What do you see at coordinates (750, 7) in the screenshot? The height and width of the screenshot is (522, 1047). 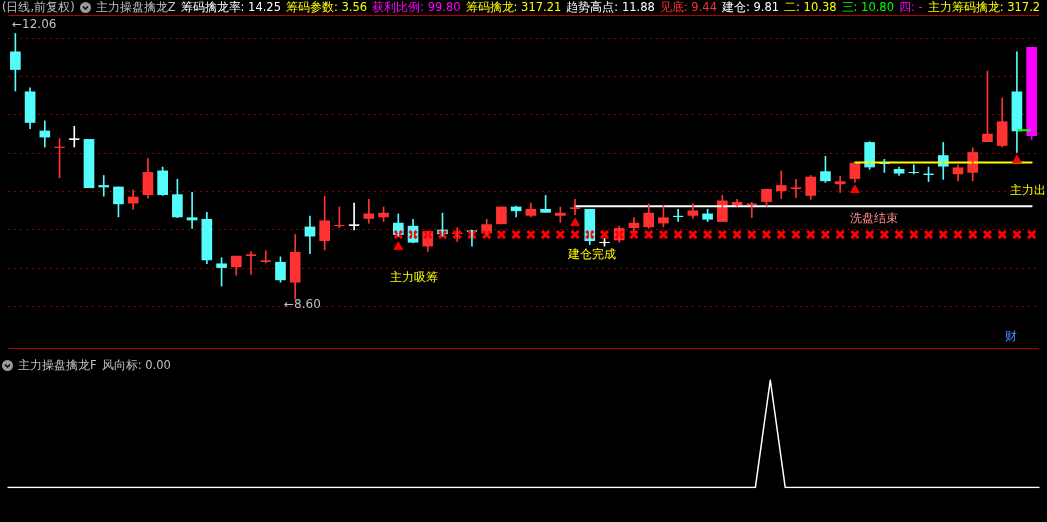 I see `text: 建仓: 9.81` at bounding box center [750, 7].